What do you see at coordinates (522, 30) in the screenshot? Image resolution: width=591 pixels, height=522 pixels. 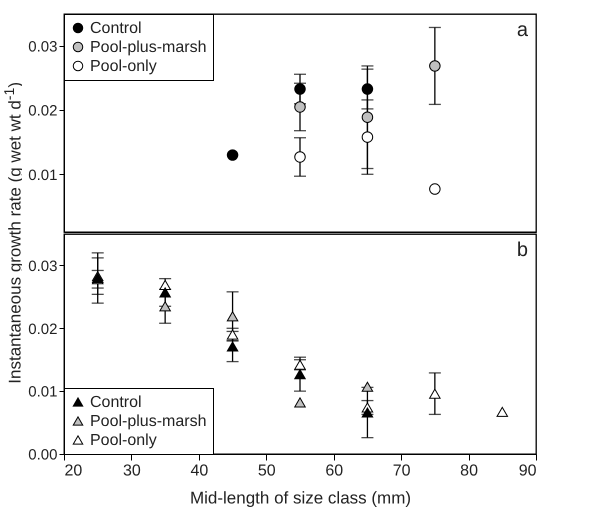 I see `annotation: a` at bounding box center [522, 30].